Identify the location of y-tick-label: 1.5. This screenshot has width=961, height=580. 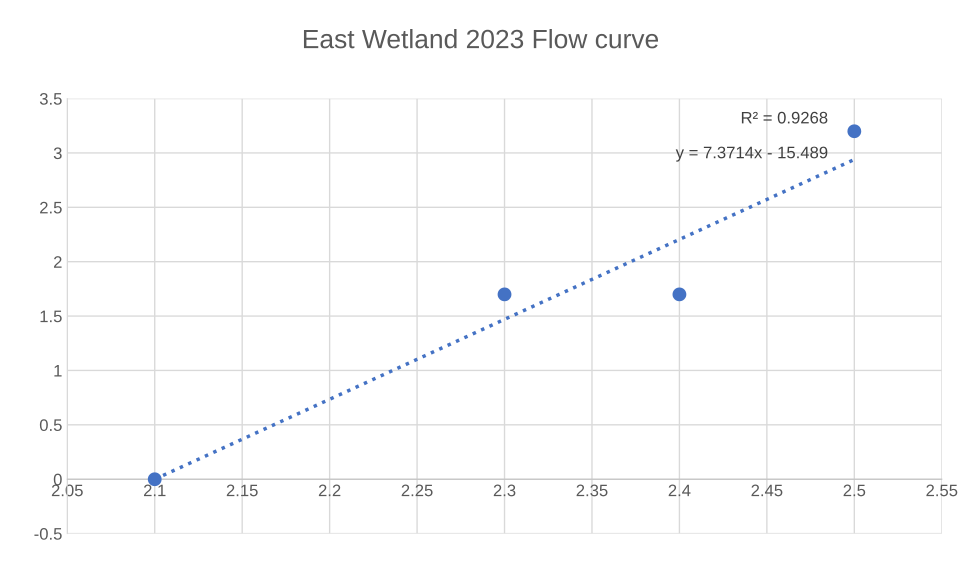
(51, 316).